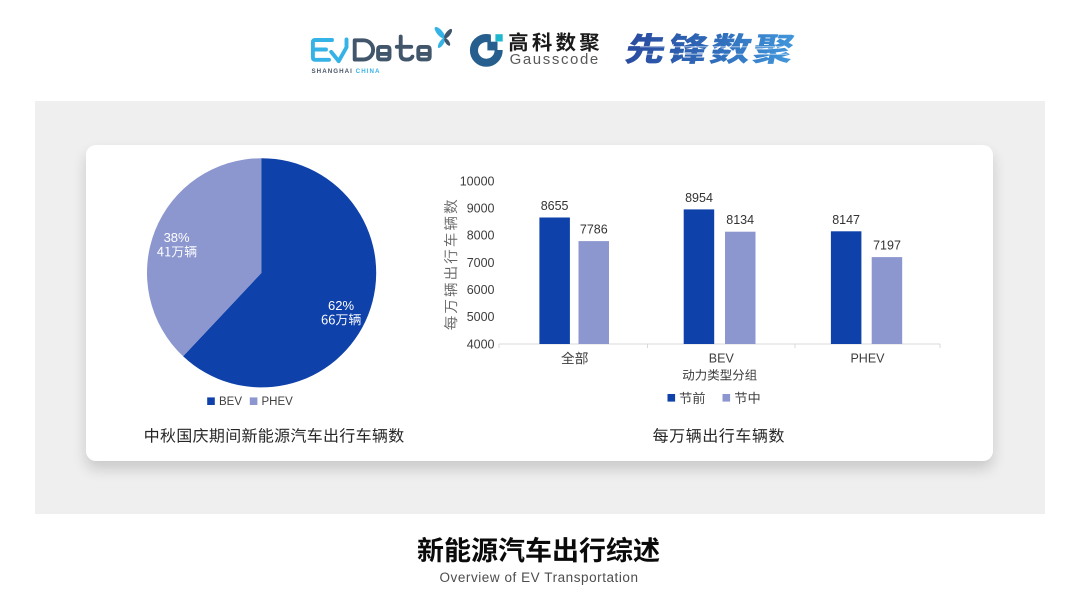 Image resolution: width=1080 pixels, height=608 pixels. Describe the element at coordinates (555, 59) in the screenshot. I see `svg-text: Gausscode` at that location.